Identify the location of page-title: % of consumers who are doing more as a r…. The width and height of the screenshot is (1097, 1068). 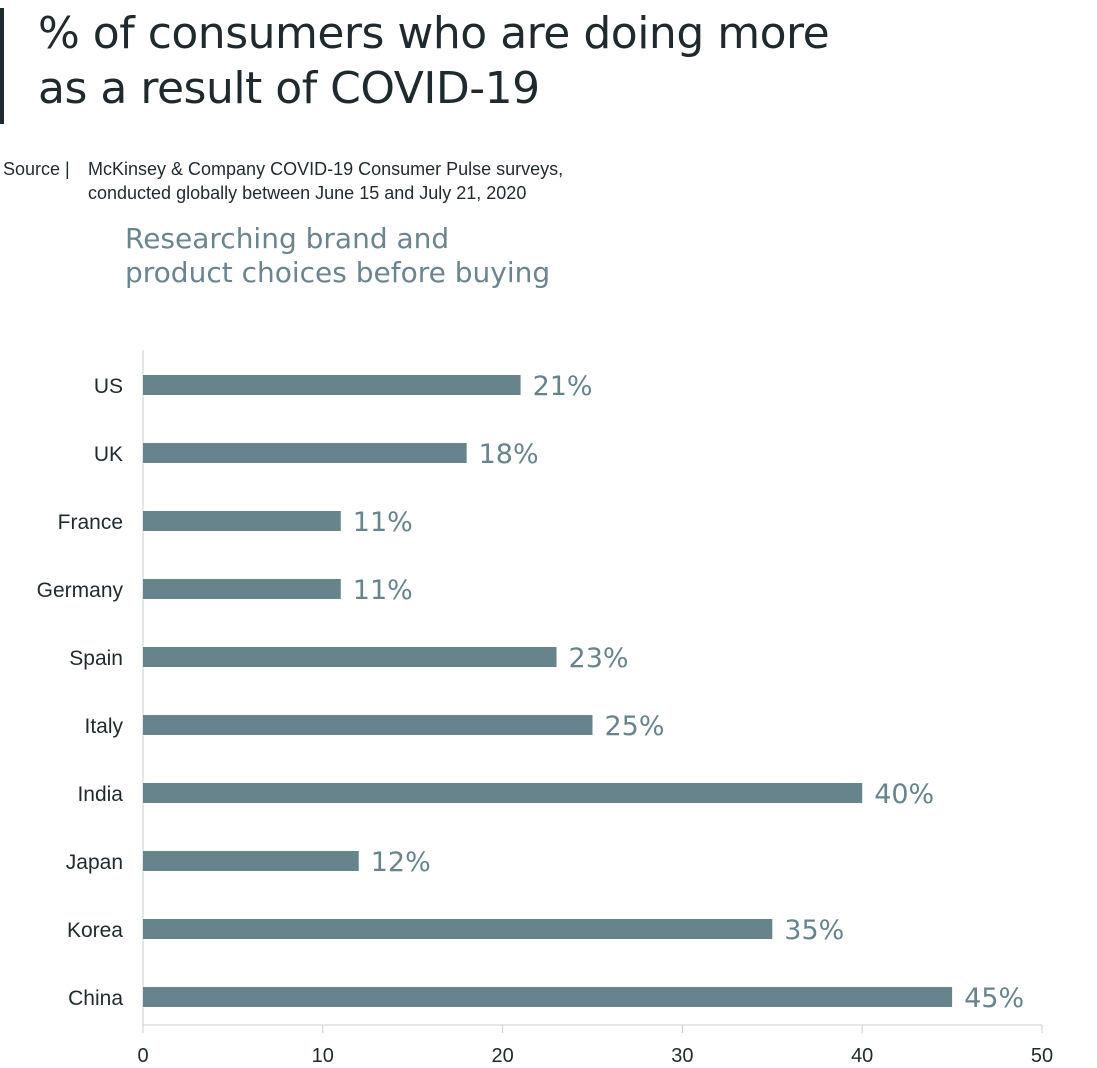
(538, 61).